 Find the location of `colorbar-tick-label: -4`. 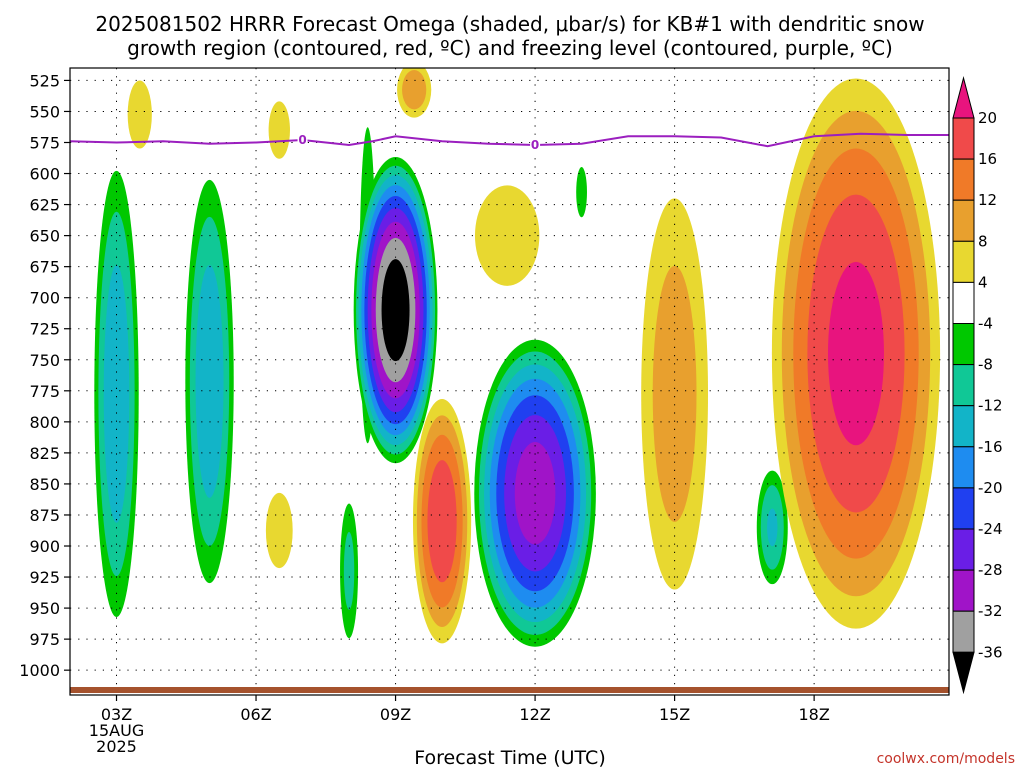

colorbar-tick-label: -4 is located at coordinates (985, 324).